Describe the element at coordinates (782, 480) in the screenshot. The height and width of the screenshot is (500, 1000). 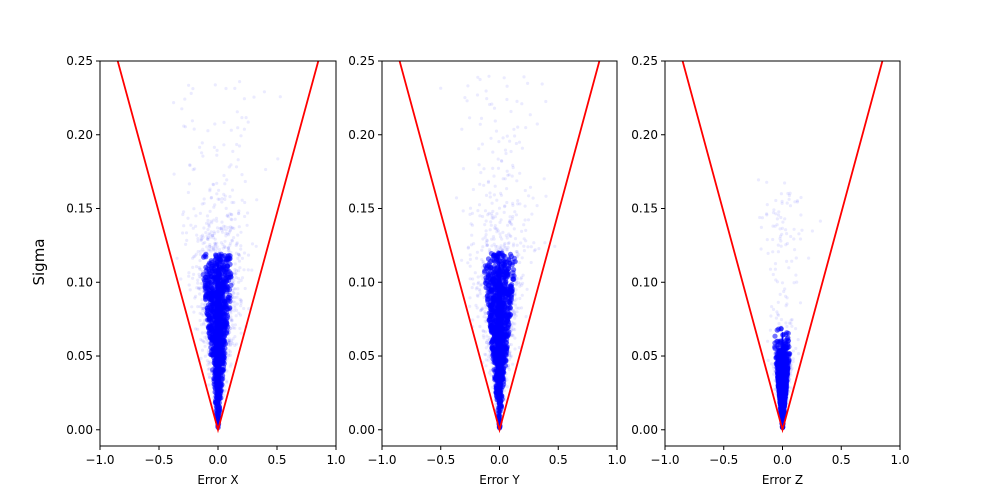
I see `x-axis-label: Error Z` at that location.